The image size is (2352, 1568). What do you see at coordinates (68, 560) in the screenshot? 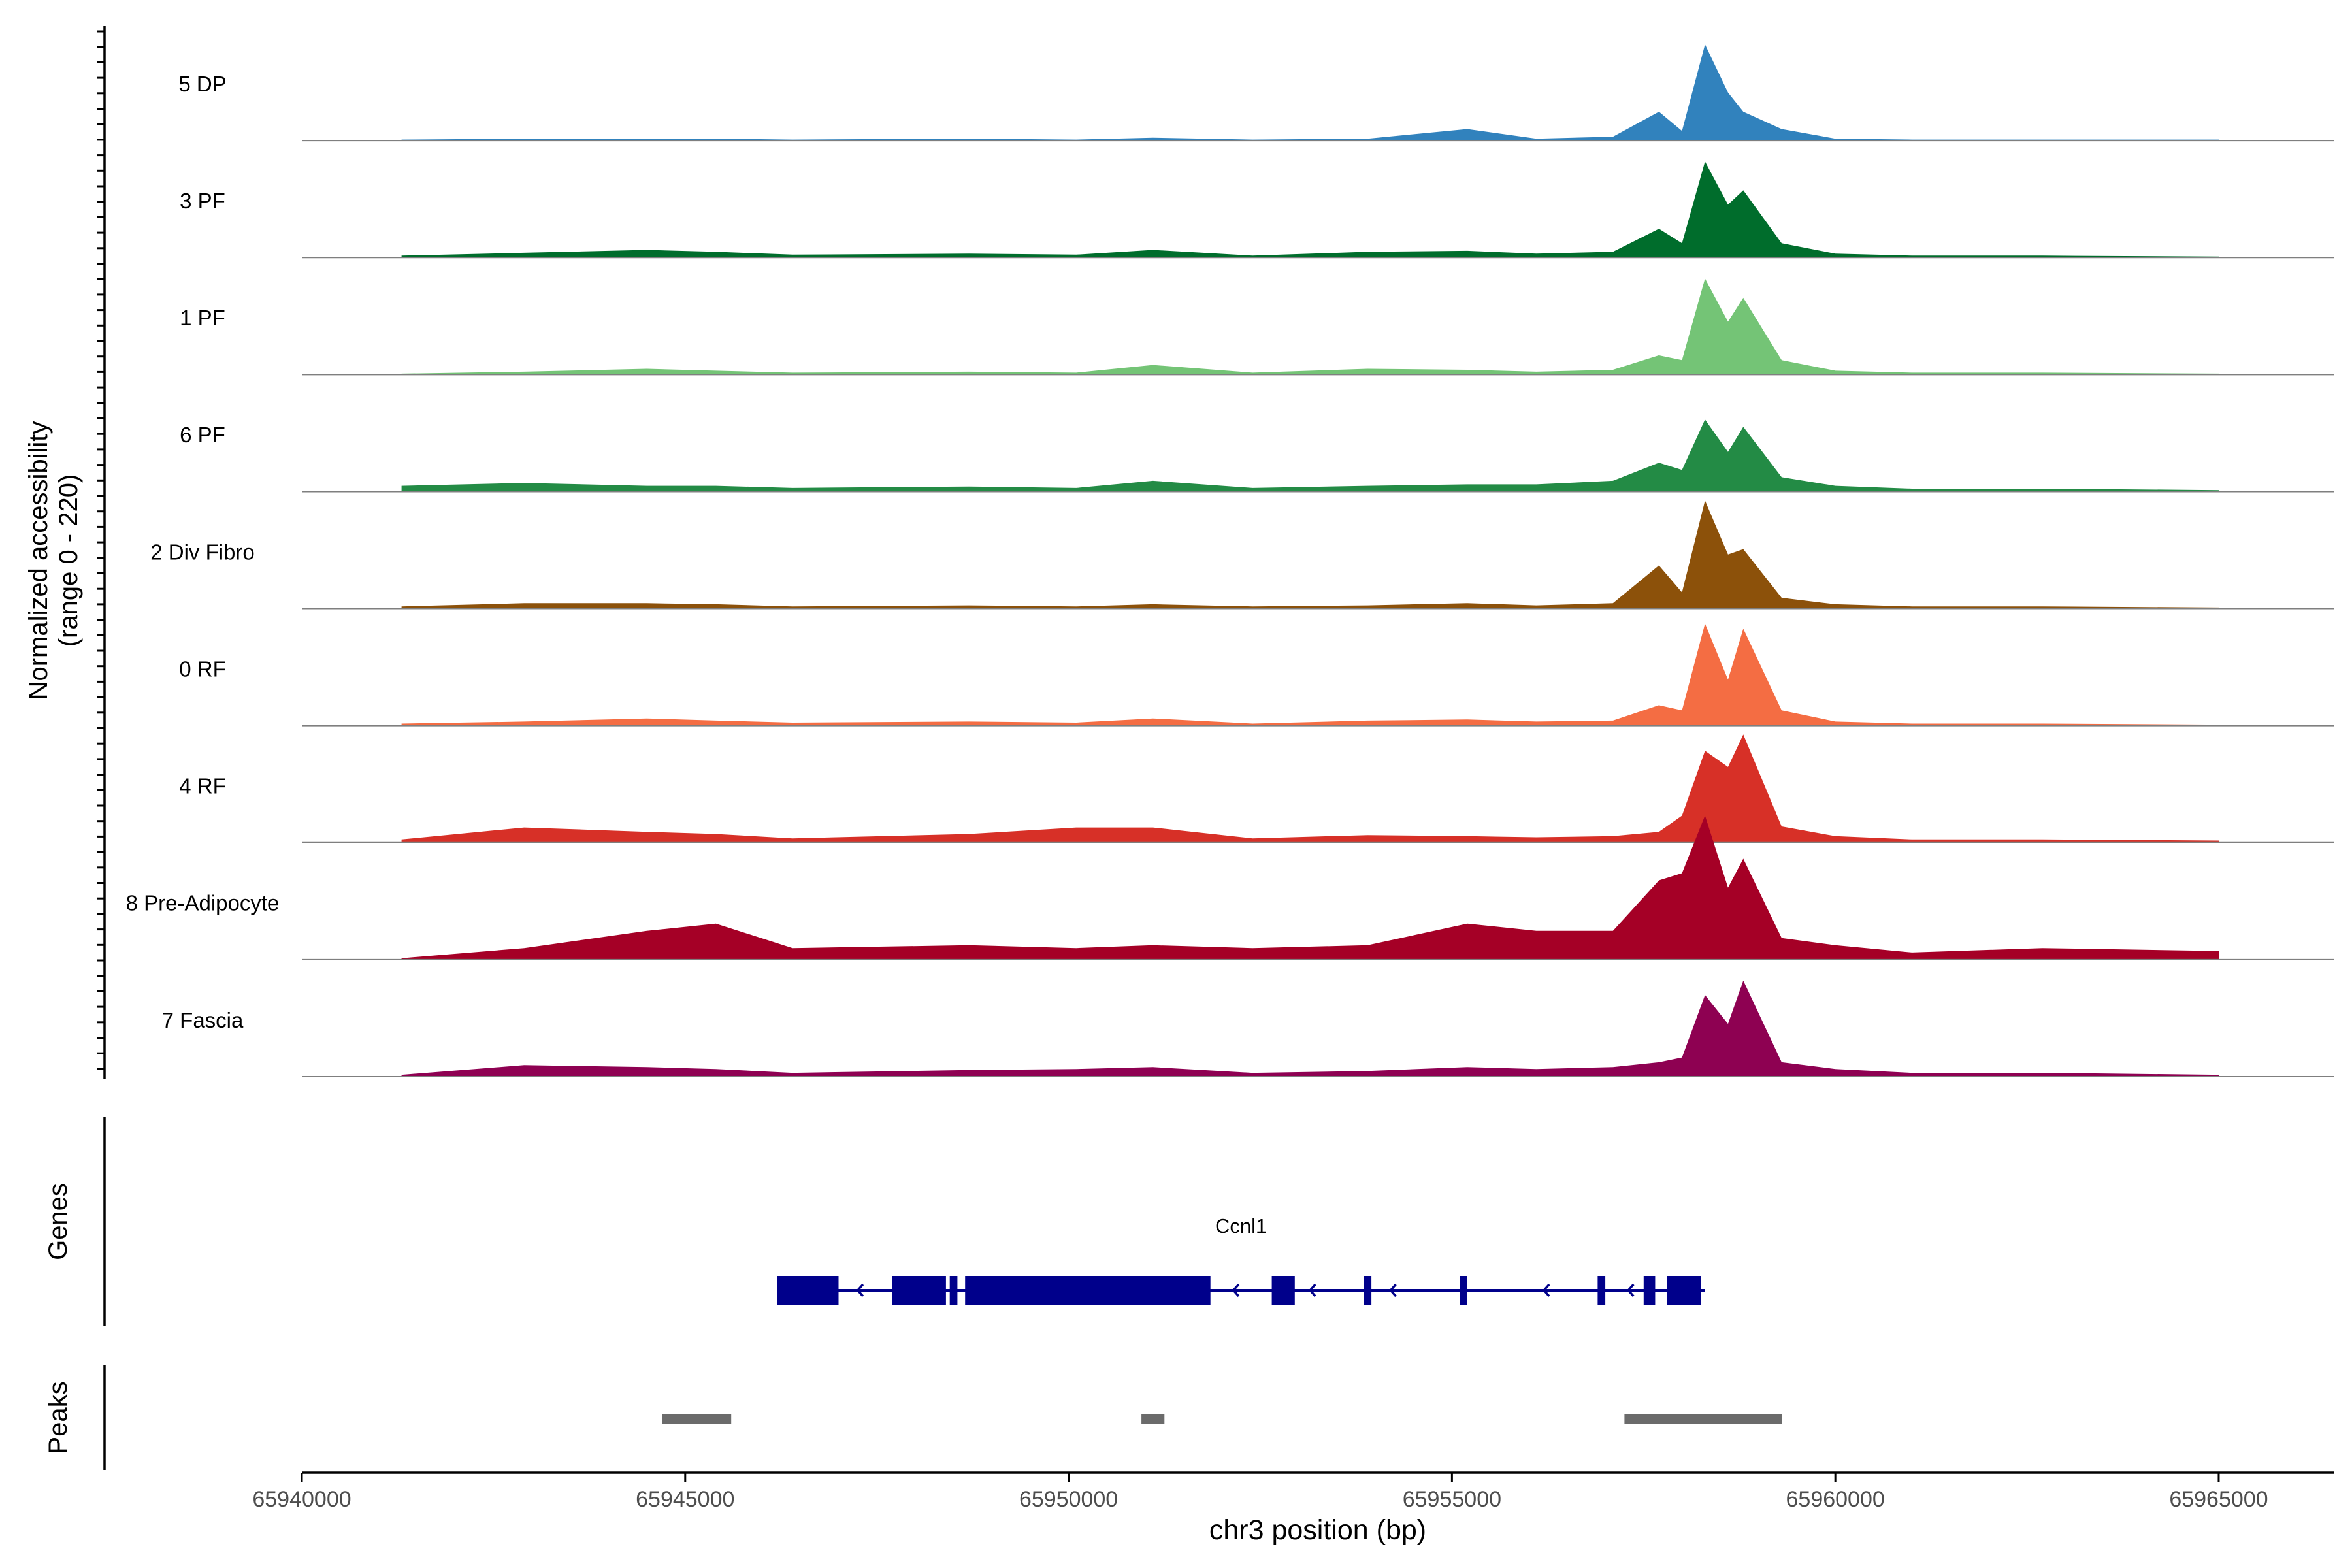
I see `y-axis-title-line2: (range 0 - 220)` at bounding box center [68, 560].